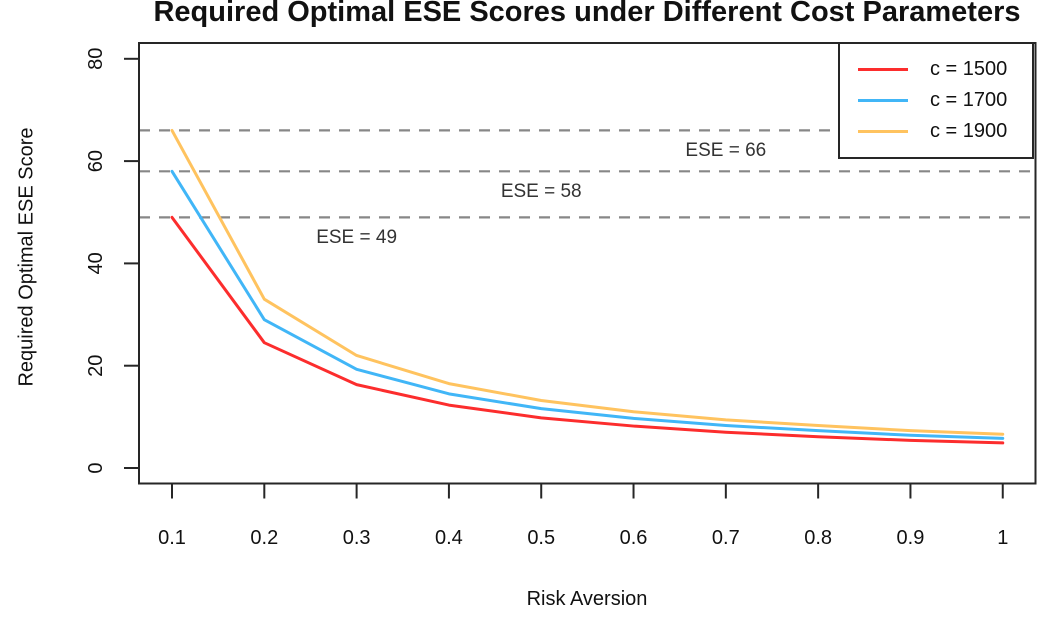 Image resolution: width=1044 pixels, height=627 pixels. Describe the element at coordinates (883, 69) in the screenshot. I see `legend-line-swatch-red` at that location.